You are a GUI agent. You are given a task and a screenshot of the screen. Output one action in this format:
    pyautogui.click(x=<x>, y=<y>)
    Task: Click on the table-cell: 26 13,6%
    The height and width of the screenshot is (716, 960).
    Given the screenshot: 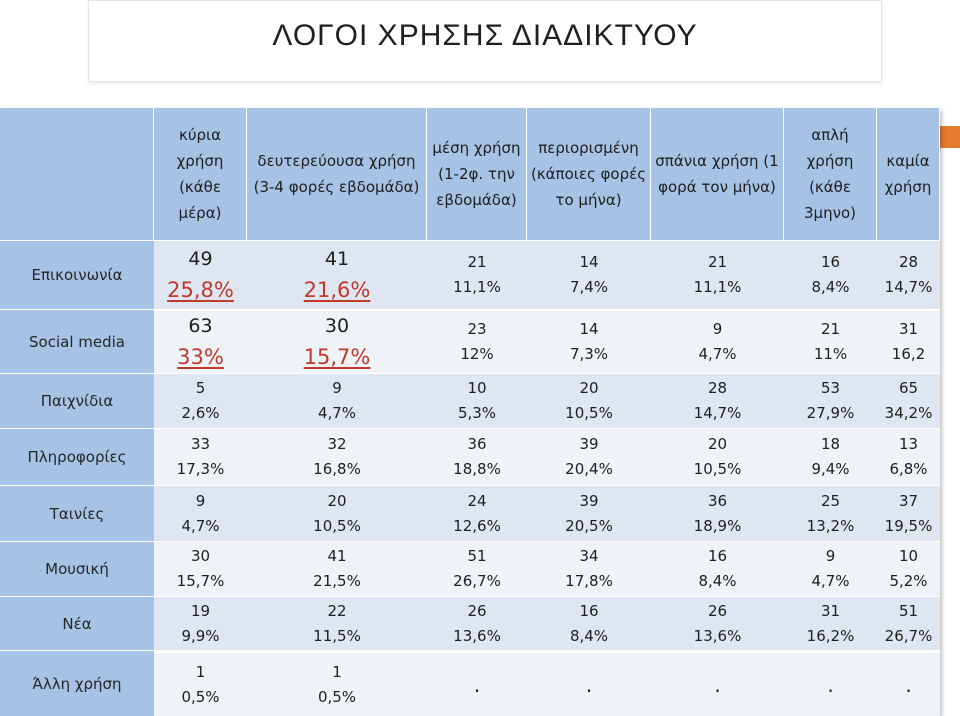 What is the action you would take?
    pyautogui.click(x=477, y=623)
    